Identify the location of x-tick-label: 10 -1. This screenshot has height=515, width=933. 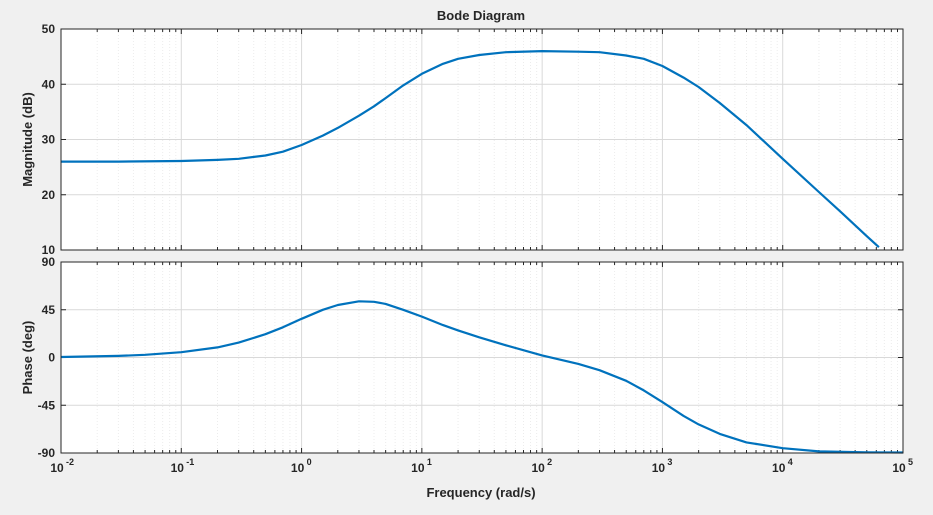
(183, 466).